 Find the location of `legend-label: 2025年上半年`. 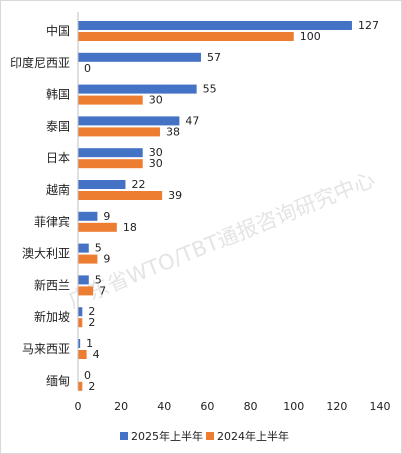

legend-label: 2025年上半年 is located at coordinates (167, 436).